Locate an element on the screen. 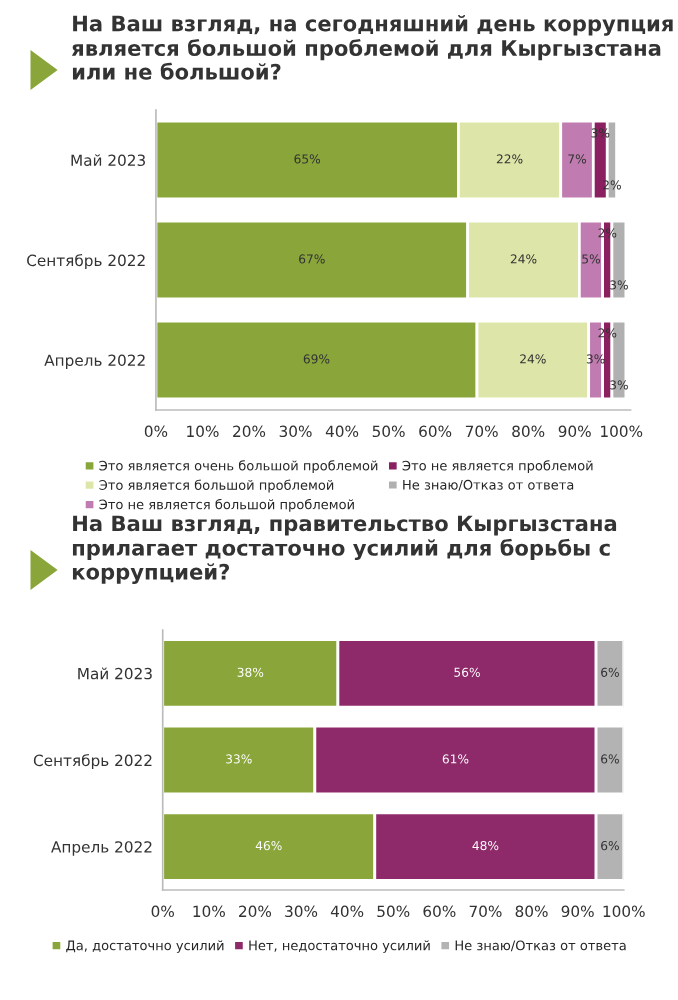 This screenshot has height=1000, width=678. chart-title: На Ваш взгляд, правительство Кыргызстана прилагает достаточно усилий для борьбы с коррупцией? is located at coordinates (344, 549).